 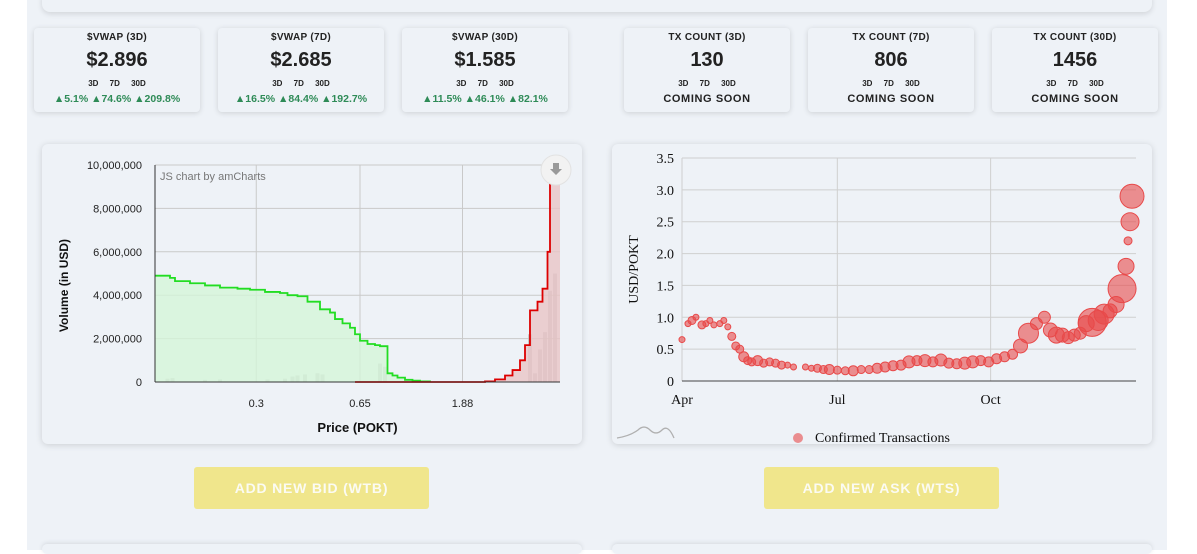 I want to click on top-card, so click(x=597, y=6).